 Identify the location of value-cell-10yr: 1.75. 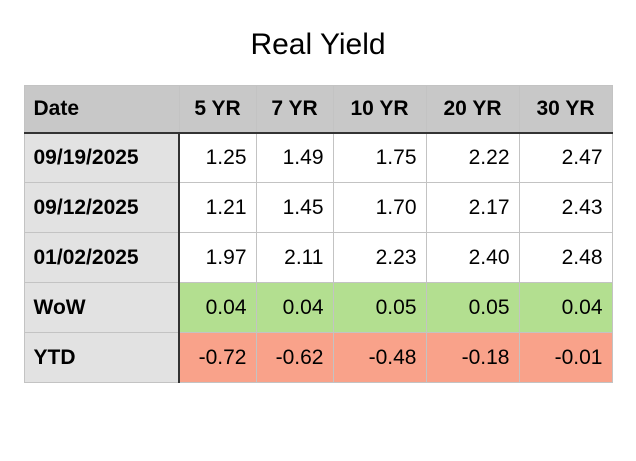
(379, 157).